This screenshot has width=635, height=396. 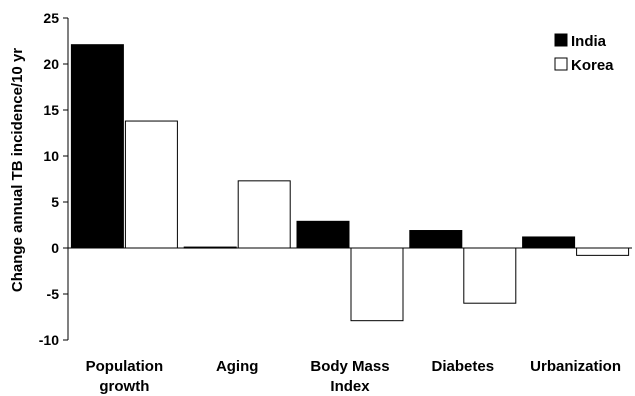 I want to click on y-tick-label: 0, so click(x=55, y=248).